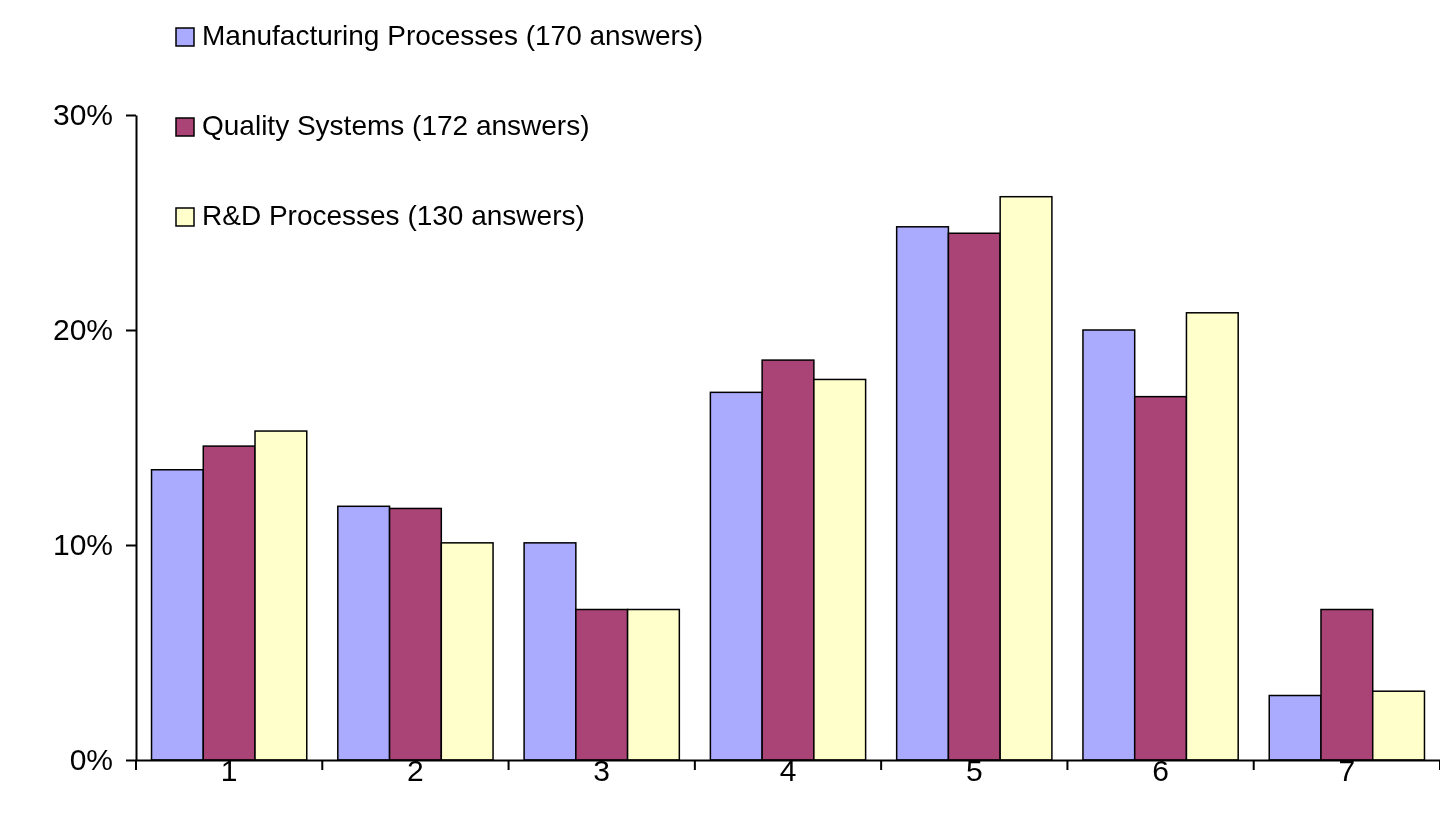 The width and height of the screenshot is (1448, 839). What do you see at coordinates (788, 770) in the screenshot?
I see `x-tick-label: 4` at bounding box center [788, 770].